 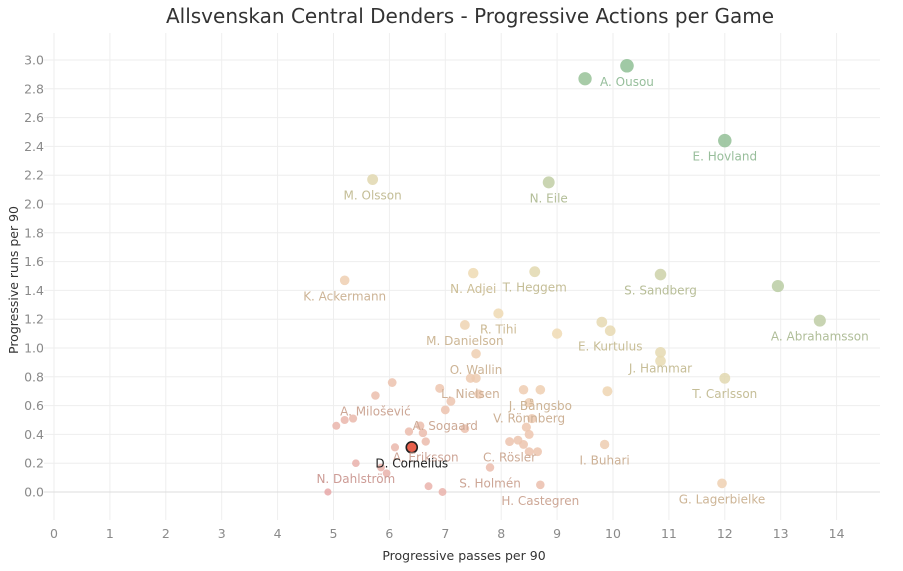 I want to click on y-tick-label: 0.8, so click(x=34, y=376).